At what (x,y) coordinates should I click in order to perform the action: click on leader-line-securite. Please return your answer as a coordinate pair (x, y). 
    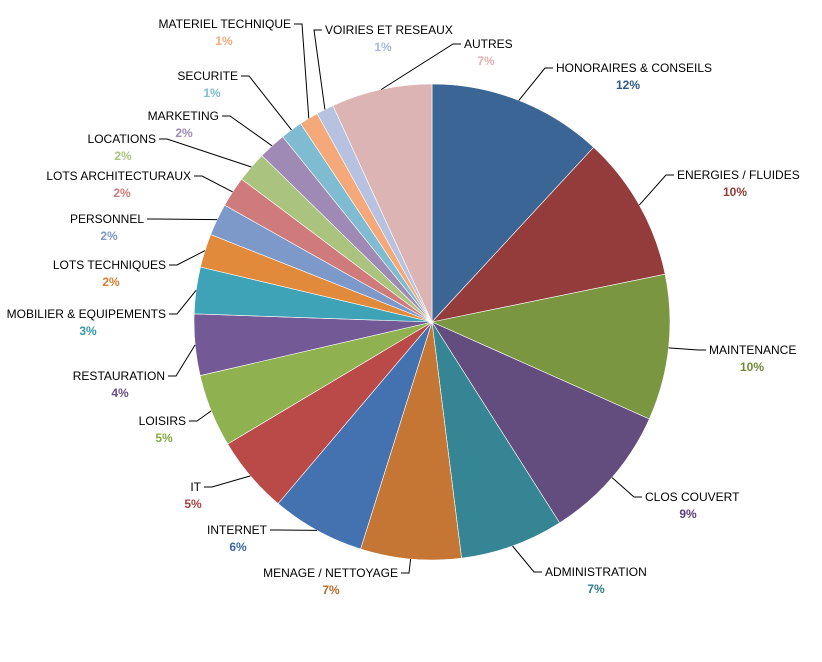
    Looking at the image, I should click on (266, 103).